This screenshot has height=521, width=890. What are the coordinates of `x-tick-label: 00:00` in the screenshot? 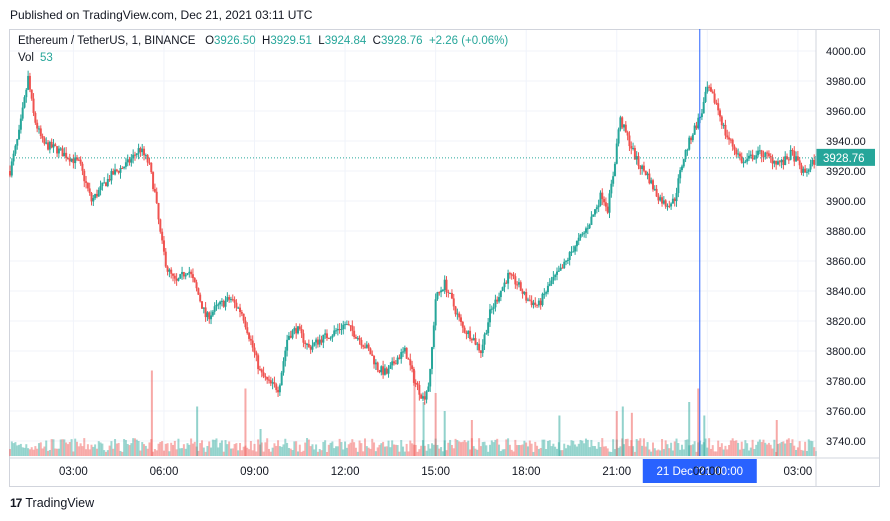 It's located at (707, 472).